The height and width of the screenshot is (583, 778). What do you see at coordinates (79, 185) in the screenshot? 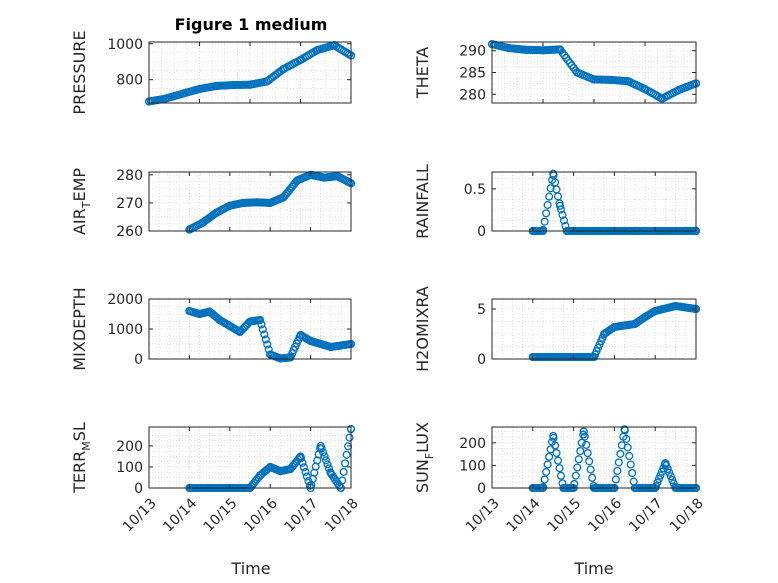
I see `y-axis-label-suffix: EMP` at bounding box center [79, 185].